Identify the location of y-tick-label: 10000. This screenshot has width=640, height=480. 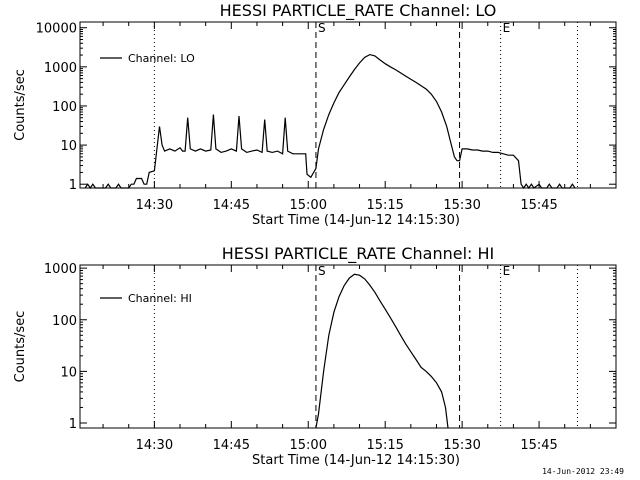
(56, 29).